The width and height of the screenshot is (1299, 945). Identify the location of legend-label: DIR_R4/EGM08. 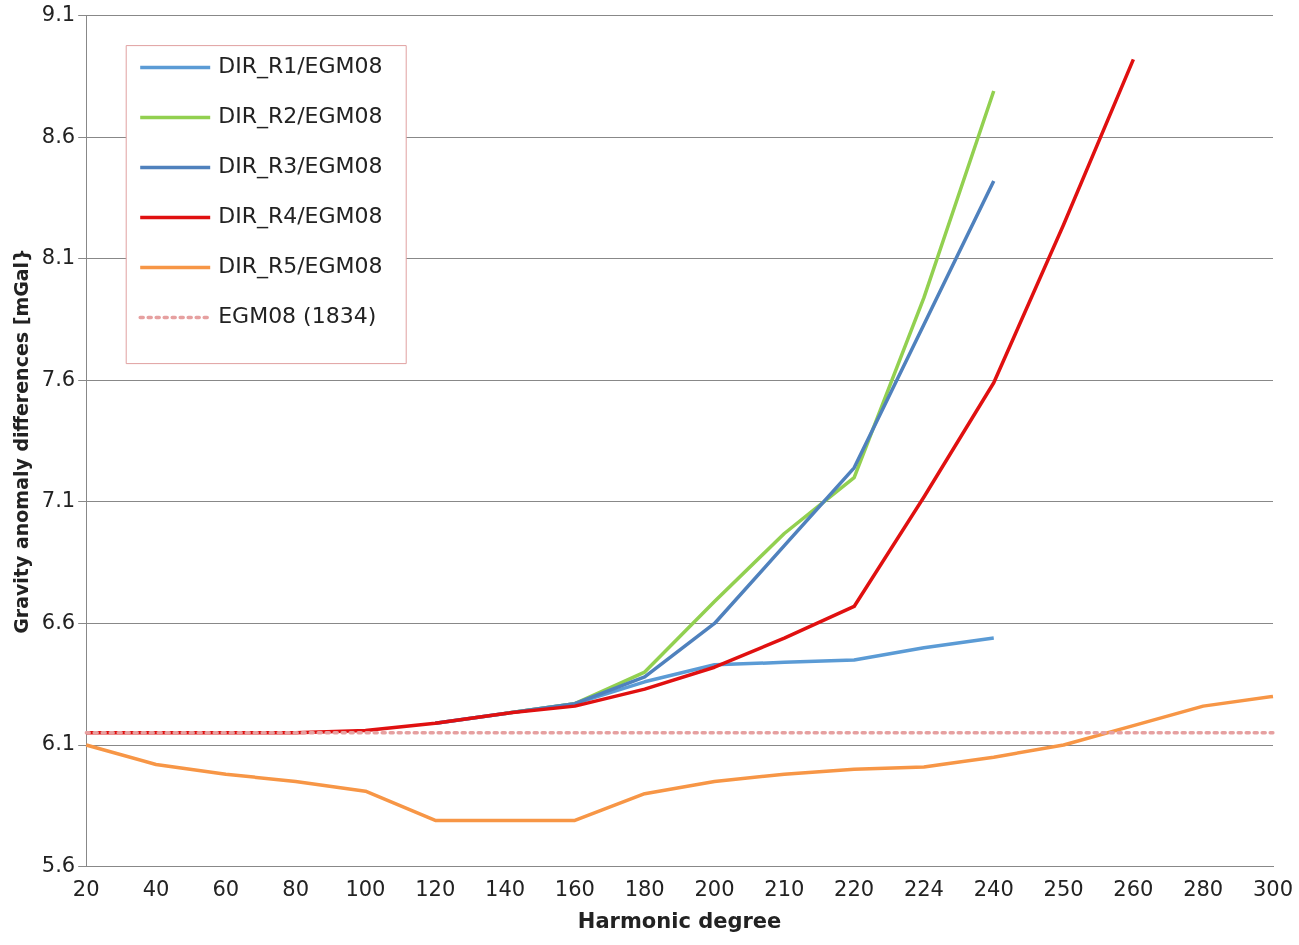
(300, 216).